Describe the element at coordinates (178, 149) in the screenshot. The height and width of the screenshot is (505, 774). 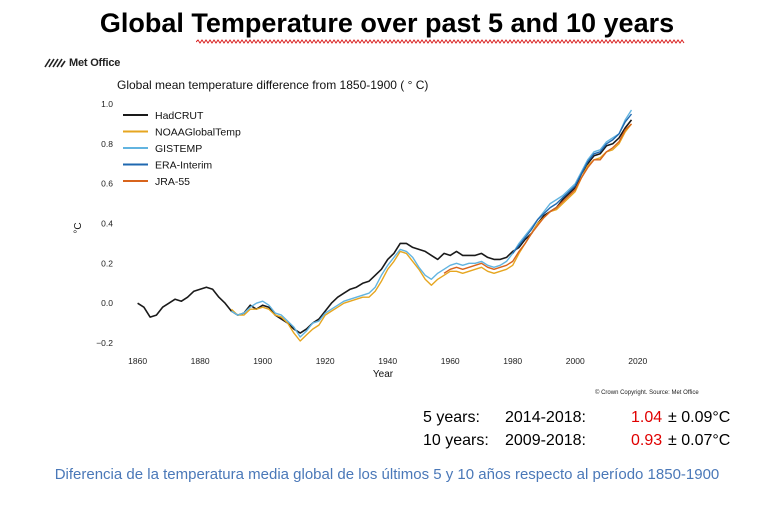
I see `legend-label: GISTEMP` at that location.